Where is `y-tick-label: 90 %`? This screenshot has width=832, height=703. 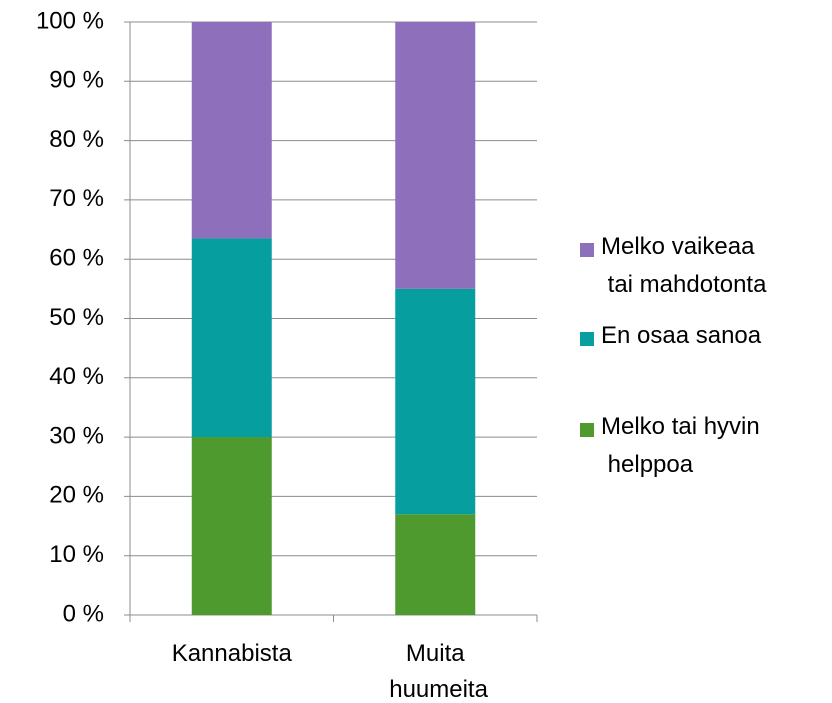
y-tick-label: 90 % is located at coordinates (76, 80).